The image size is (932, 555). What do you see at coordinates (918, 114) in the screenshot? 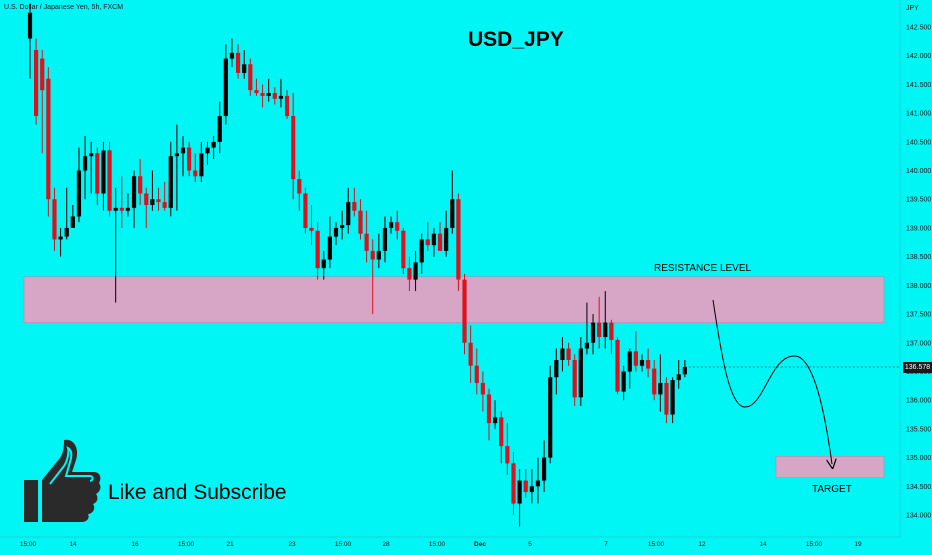
I see `y-tick-label: 141.000` at bounding box center [918, 114].